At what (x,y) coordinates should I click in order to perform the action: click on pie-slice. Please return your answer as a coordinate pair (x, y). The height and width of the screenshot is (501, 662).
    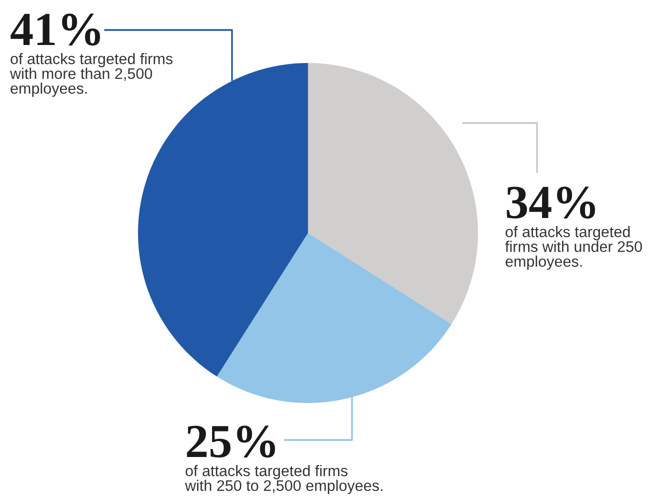
    Looking at the image, I should click on (393, 193).